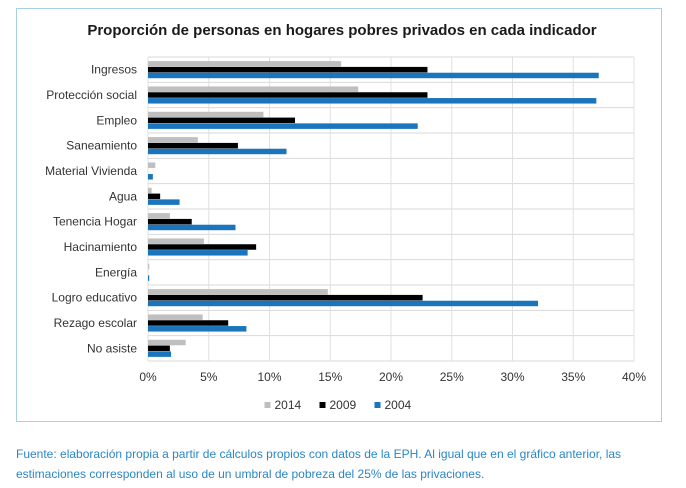  What do you see at coordinates (123, 196) in the screenshot?
I see `category-label: Agua` at bounding box center [123, 196].